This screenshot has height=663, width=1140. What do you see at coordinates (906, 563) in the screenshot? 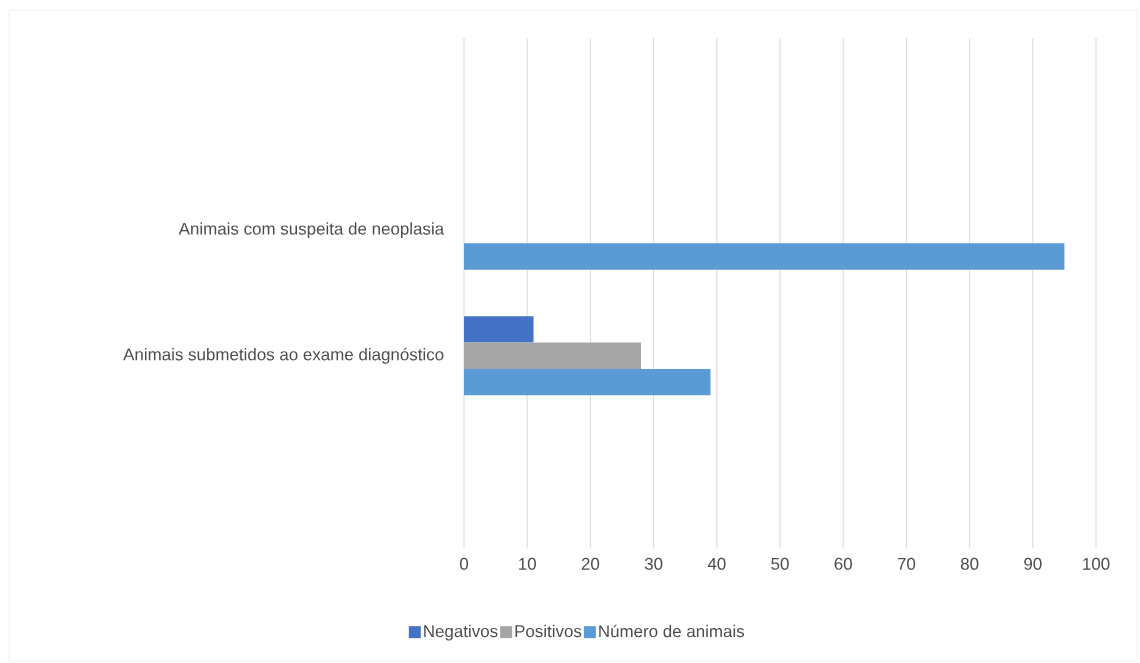
I see `x-tick-label: 70` at bounding box center [906, 563].